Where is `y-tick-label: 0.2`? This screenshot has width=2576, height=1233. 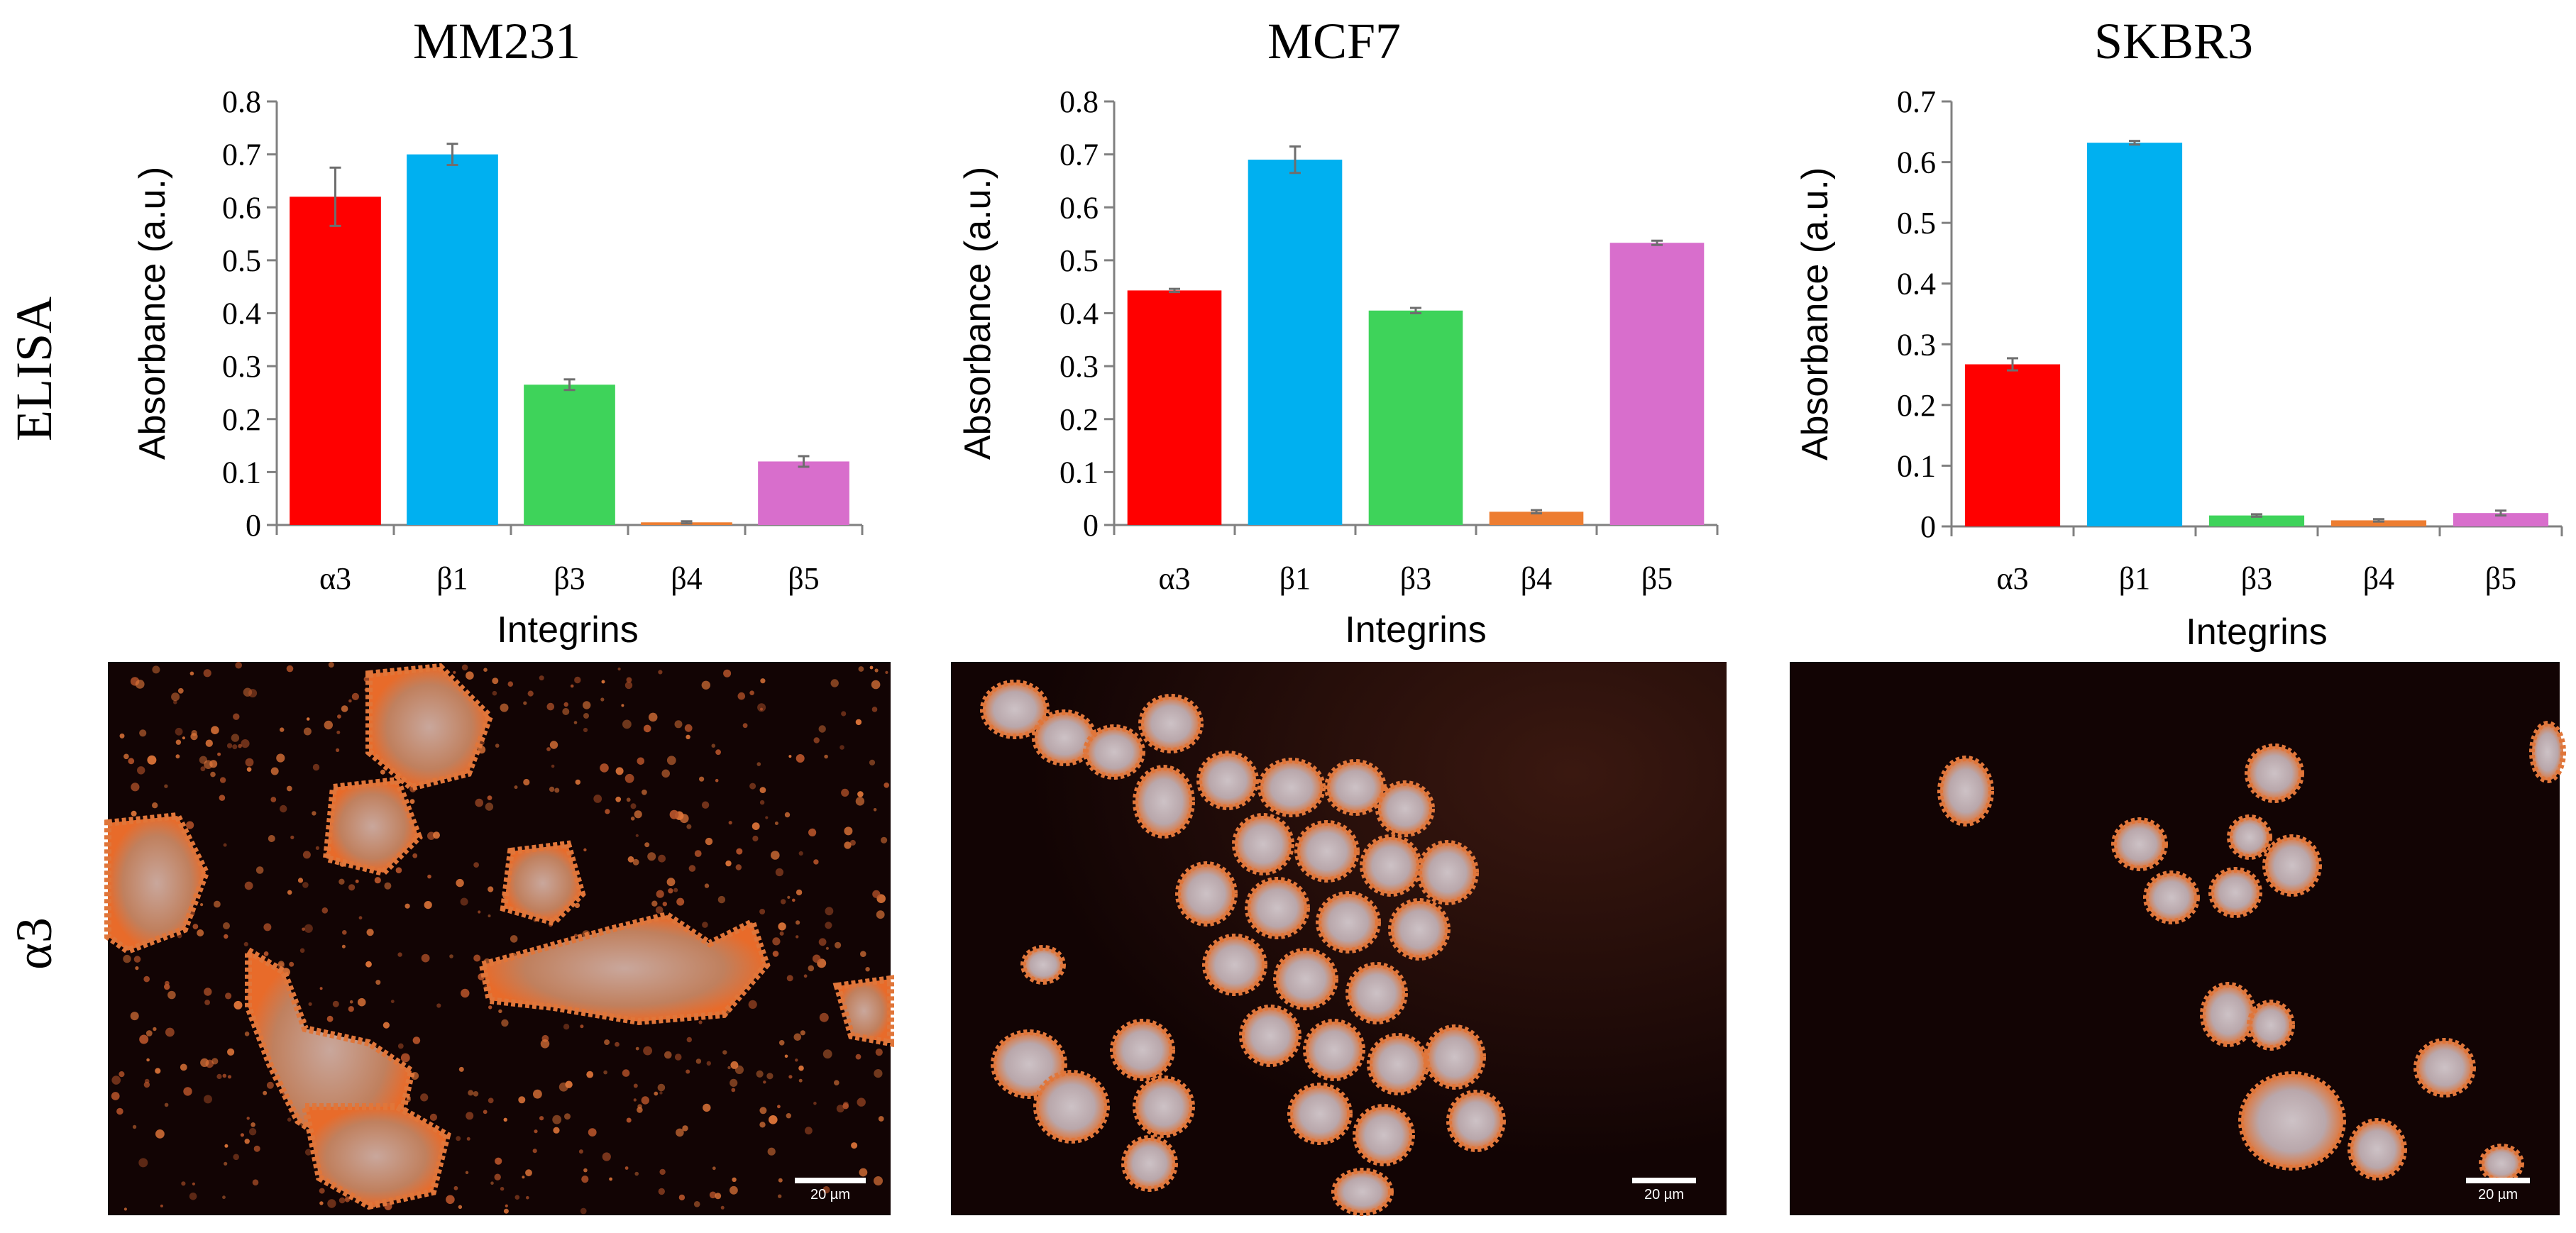
y-tick-label: 0.2 is located at coordinates (1916, 405).